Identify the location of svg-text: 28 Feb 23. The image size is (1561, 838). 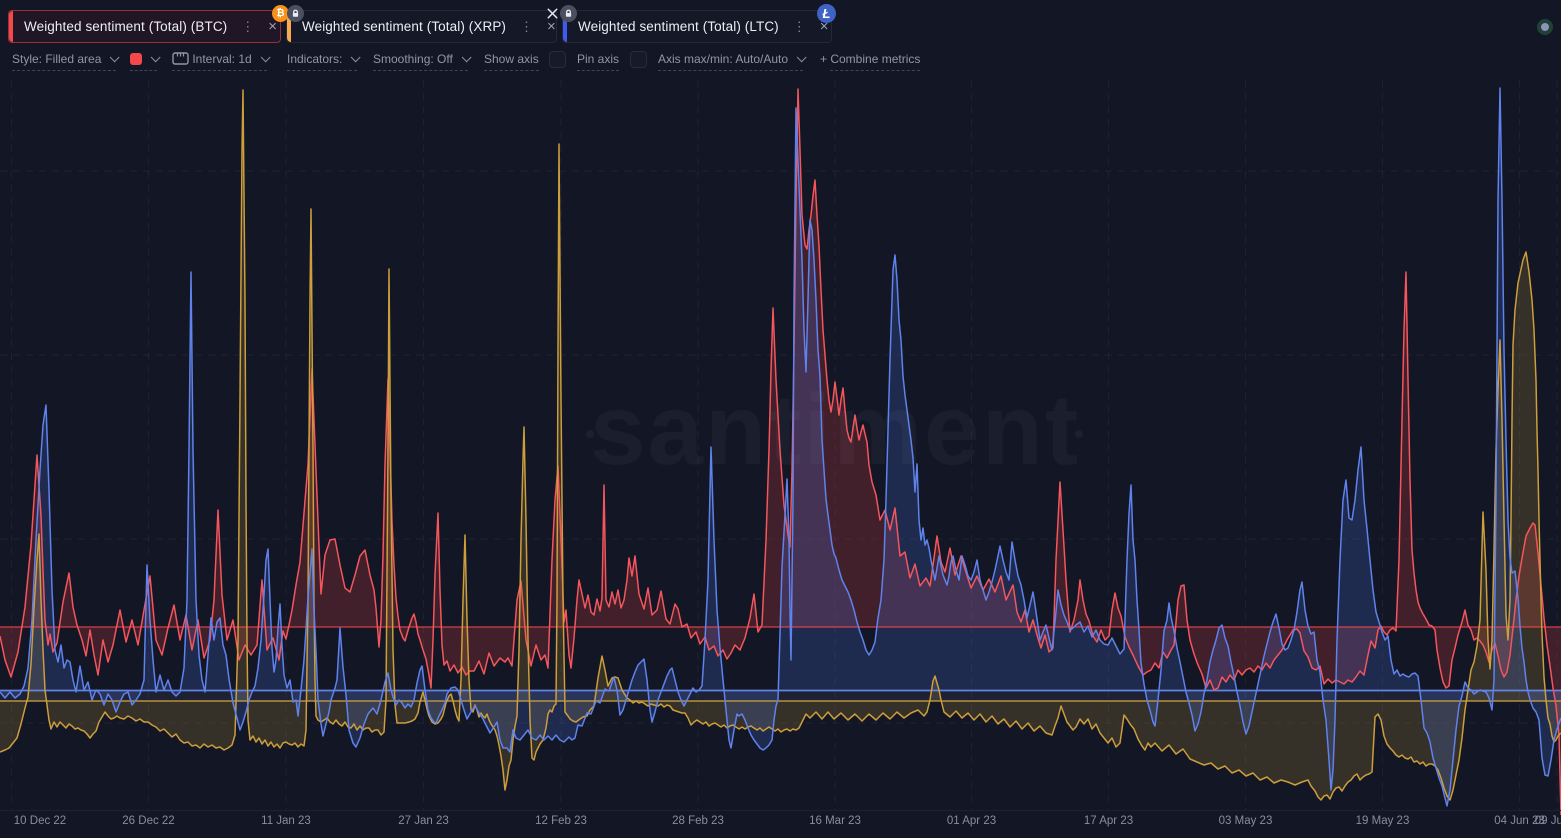
(698, 821).